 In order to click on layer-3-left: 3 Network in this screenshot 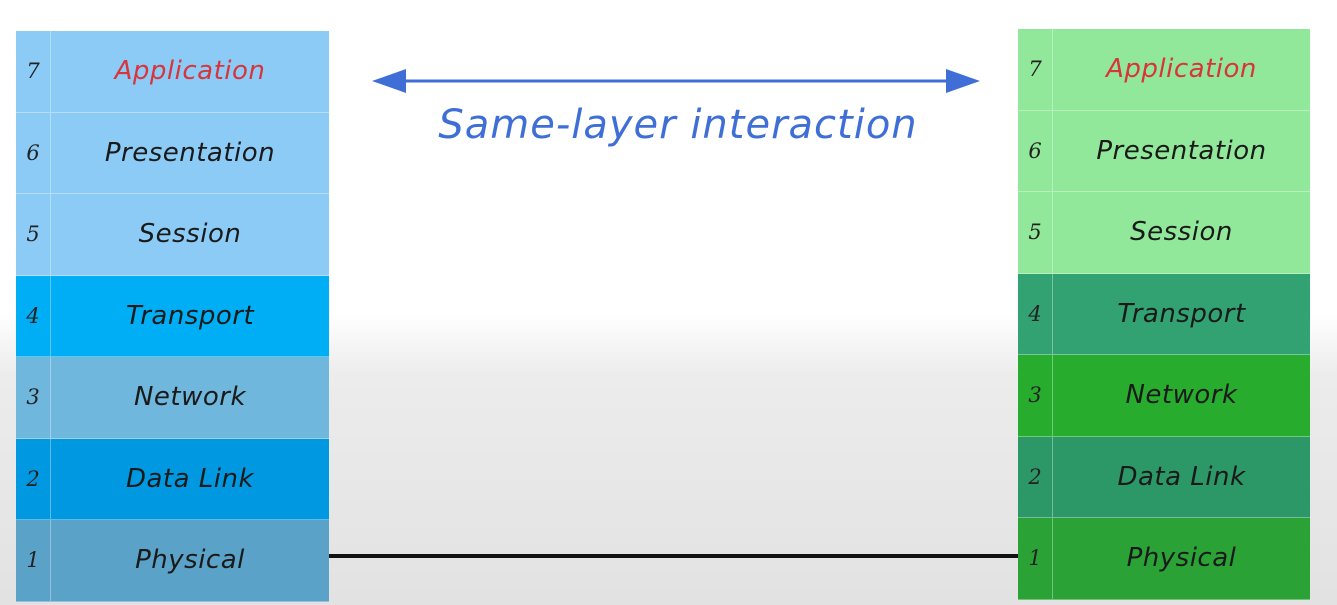, I will do `click(172, 398)`.